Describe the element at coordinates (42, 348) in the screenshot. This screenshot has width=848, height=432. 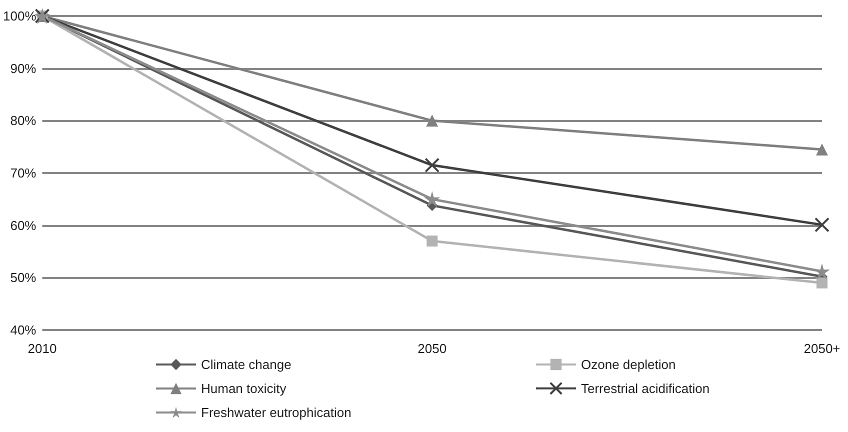
I see `x-tick-label: 2010` at that location.